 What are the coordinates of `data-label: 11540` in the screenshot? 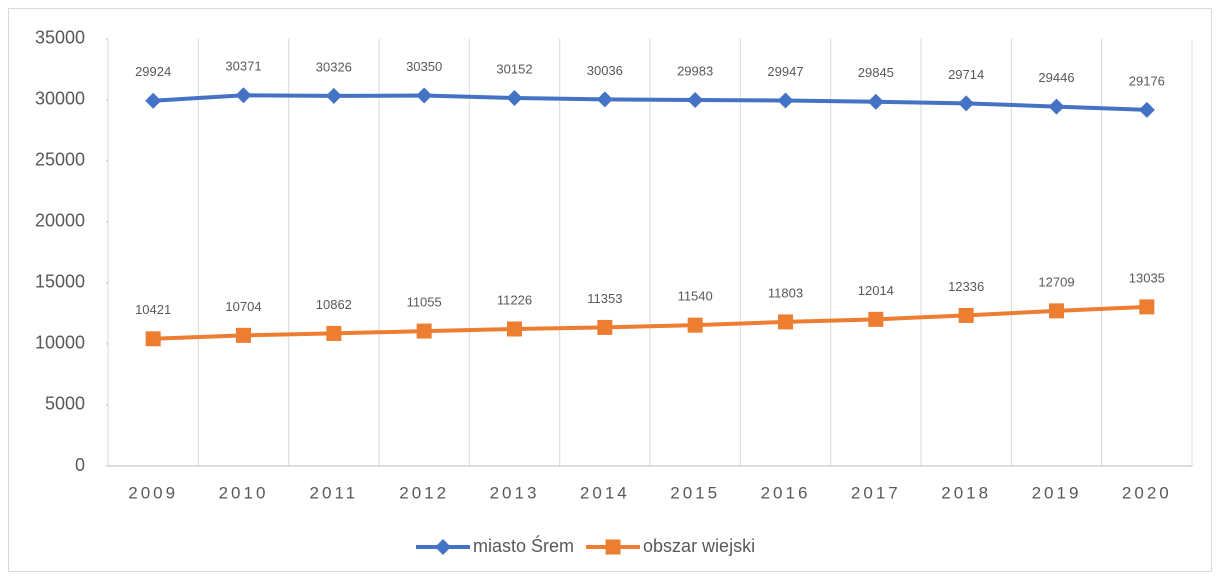 It's located at (695, 296).